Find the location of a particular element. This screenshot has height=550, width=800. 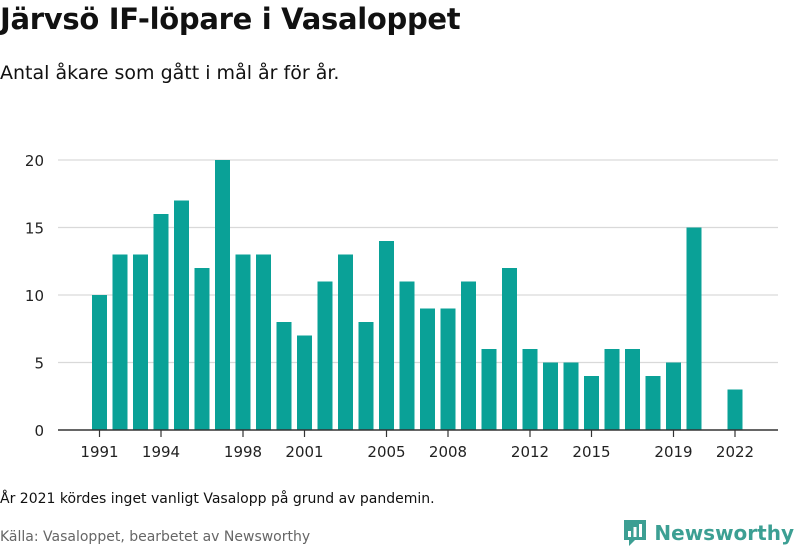

y-axis-ticks: 0 5 10 15 20 is located at coordinates (34, 296).